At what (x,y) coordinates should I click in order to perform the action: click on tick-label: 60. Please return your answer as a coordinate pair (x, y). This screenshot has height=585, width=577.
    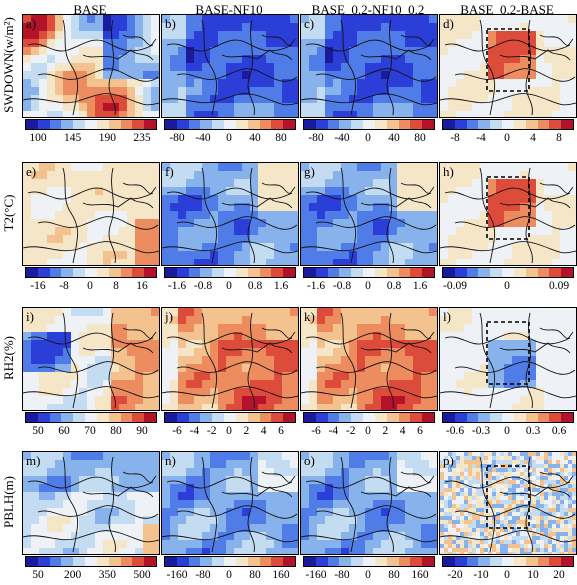
    Looking at the image, I should click on (64, 431).